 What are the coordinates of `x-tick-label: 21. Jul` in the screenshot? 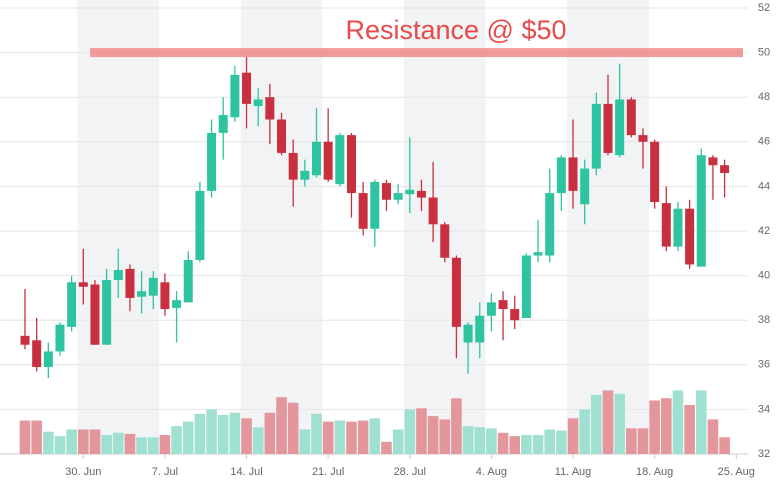 It's located at (328, 472).